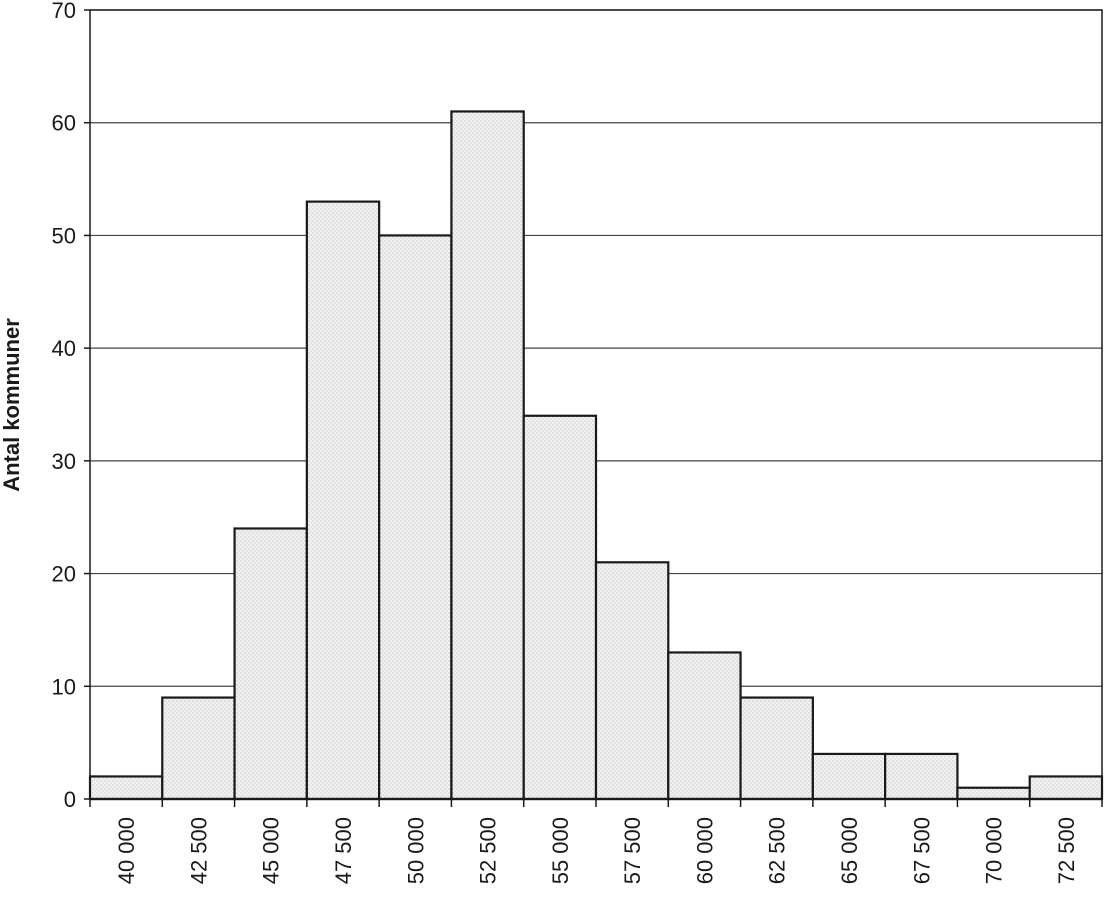 The image size is (1105, 902). I want to click on x-tick-label: 70 000, so click(994, 850).